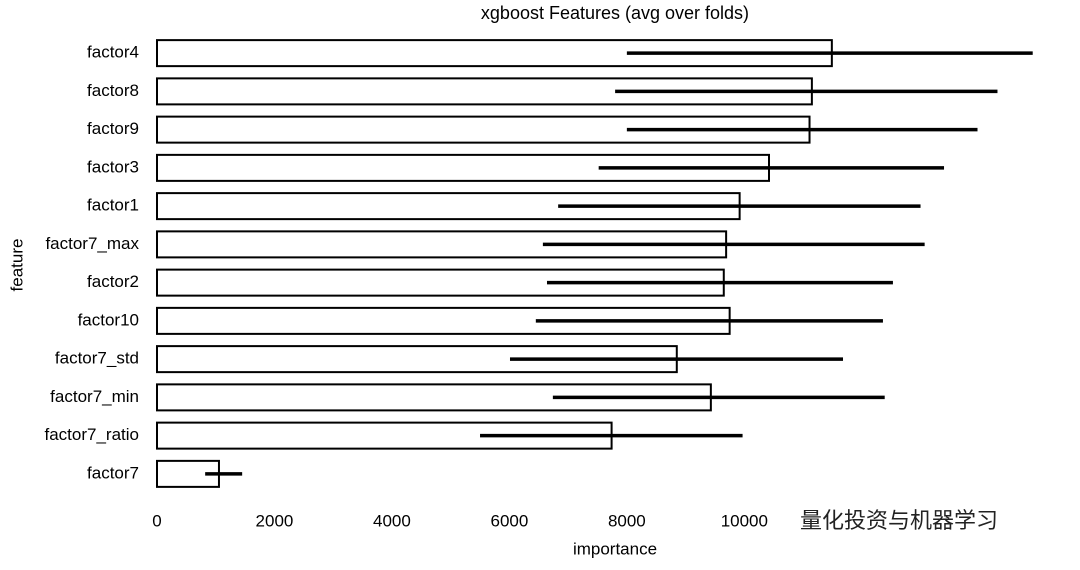 This screenshot has height=570, width=1080. Describe the element at coordinates (113, 281) in the screenshot. I see `y-tick-label: factor2` at that location.